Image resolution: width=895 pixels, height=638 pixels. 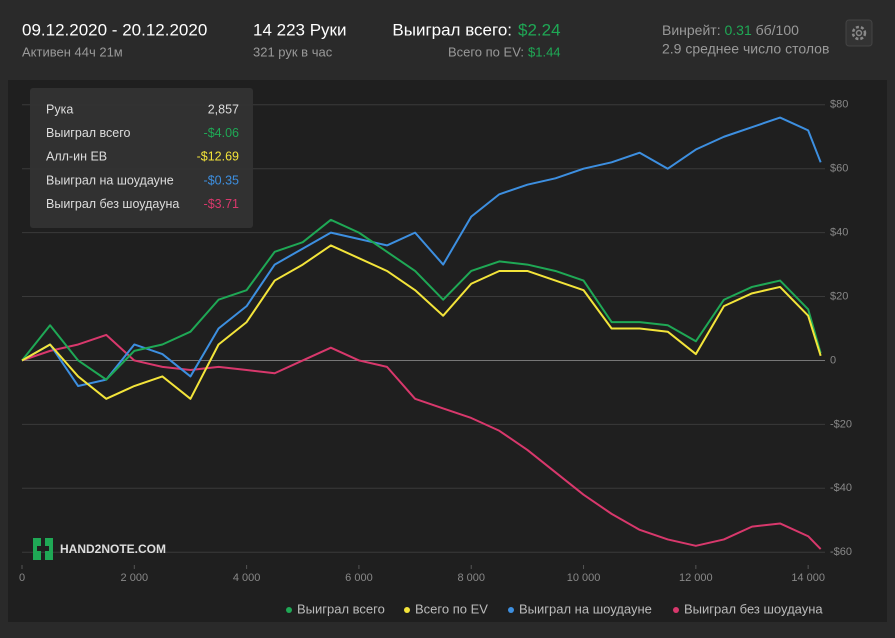 I want to click on tooltip-value: -$12.69, so click(x=218, y=157).